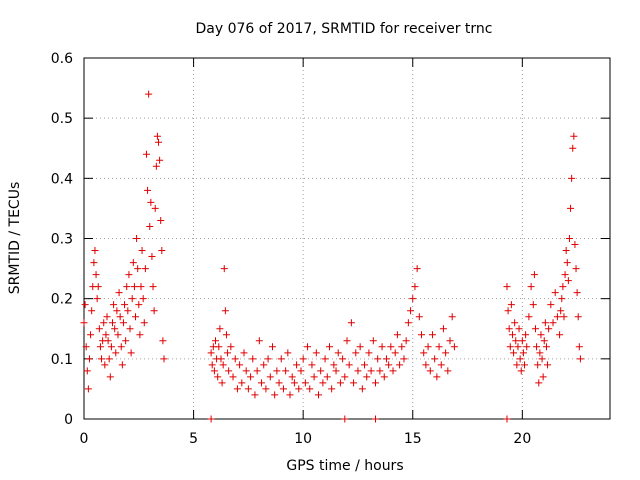  I want to click on y-tick-label: 0.2, so click(62, 300).